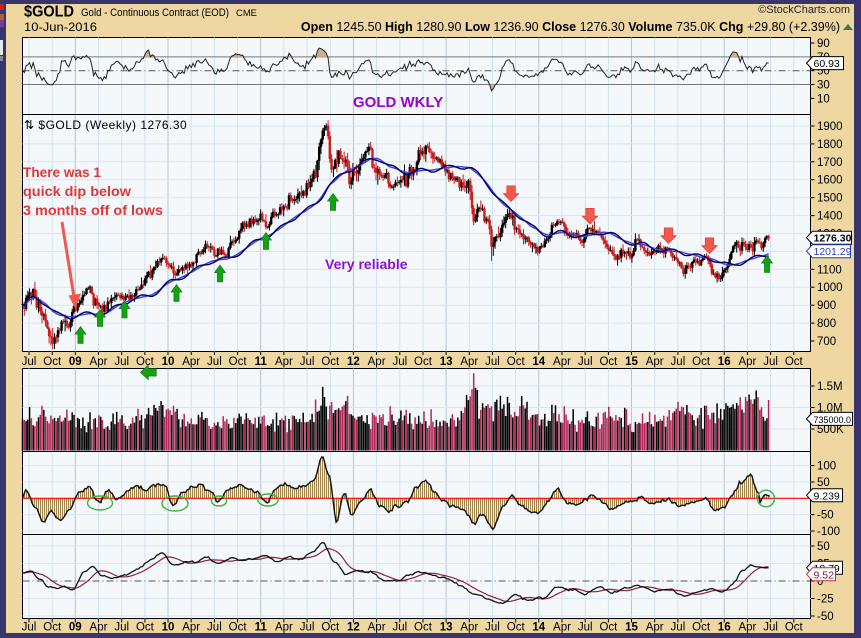  I want to click on svg-text: 1400, so click(830, 217).